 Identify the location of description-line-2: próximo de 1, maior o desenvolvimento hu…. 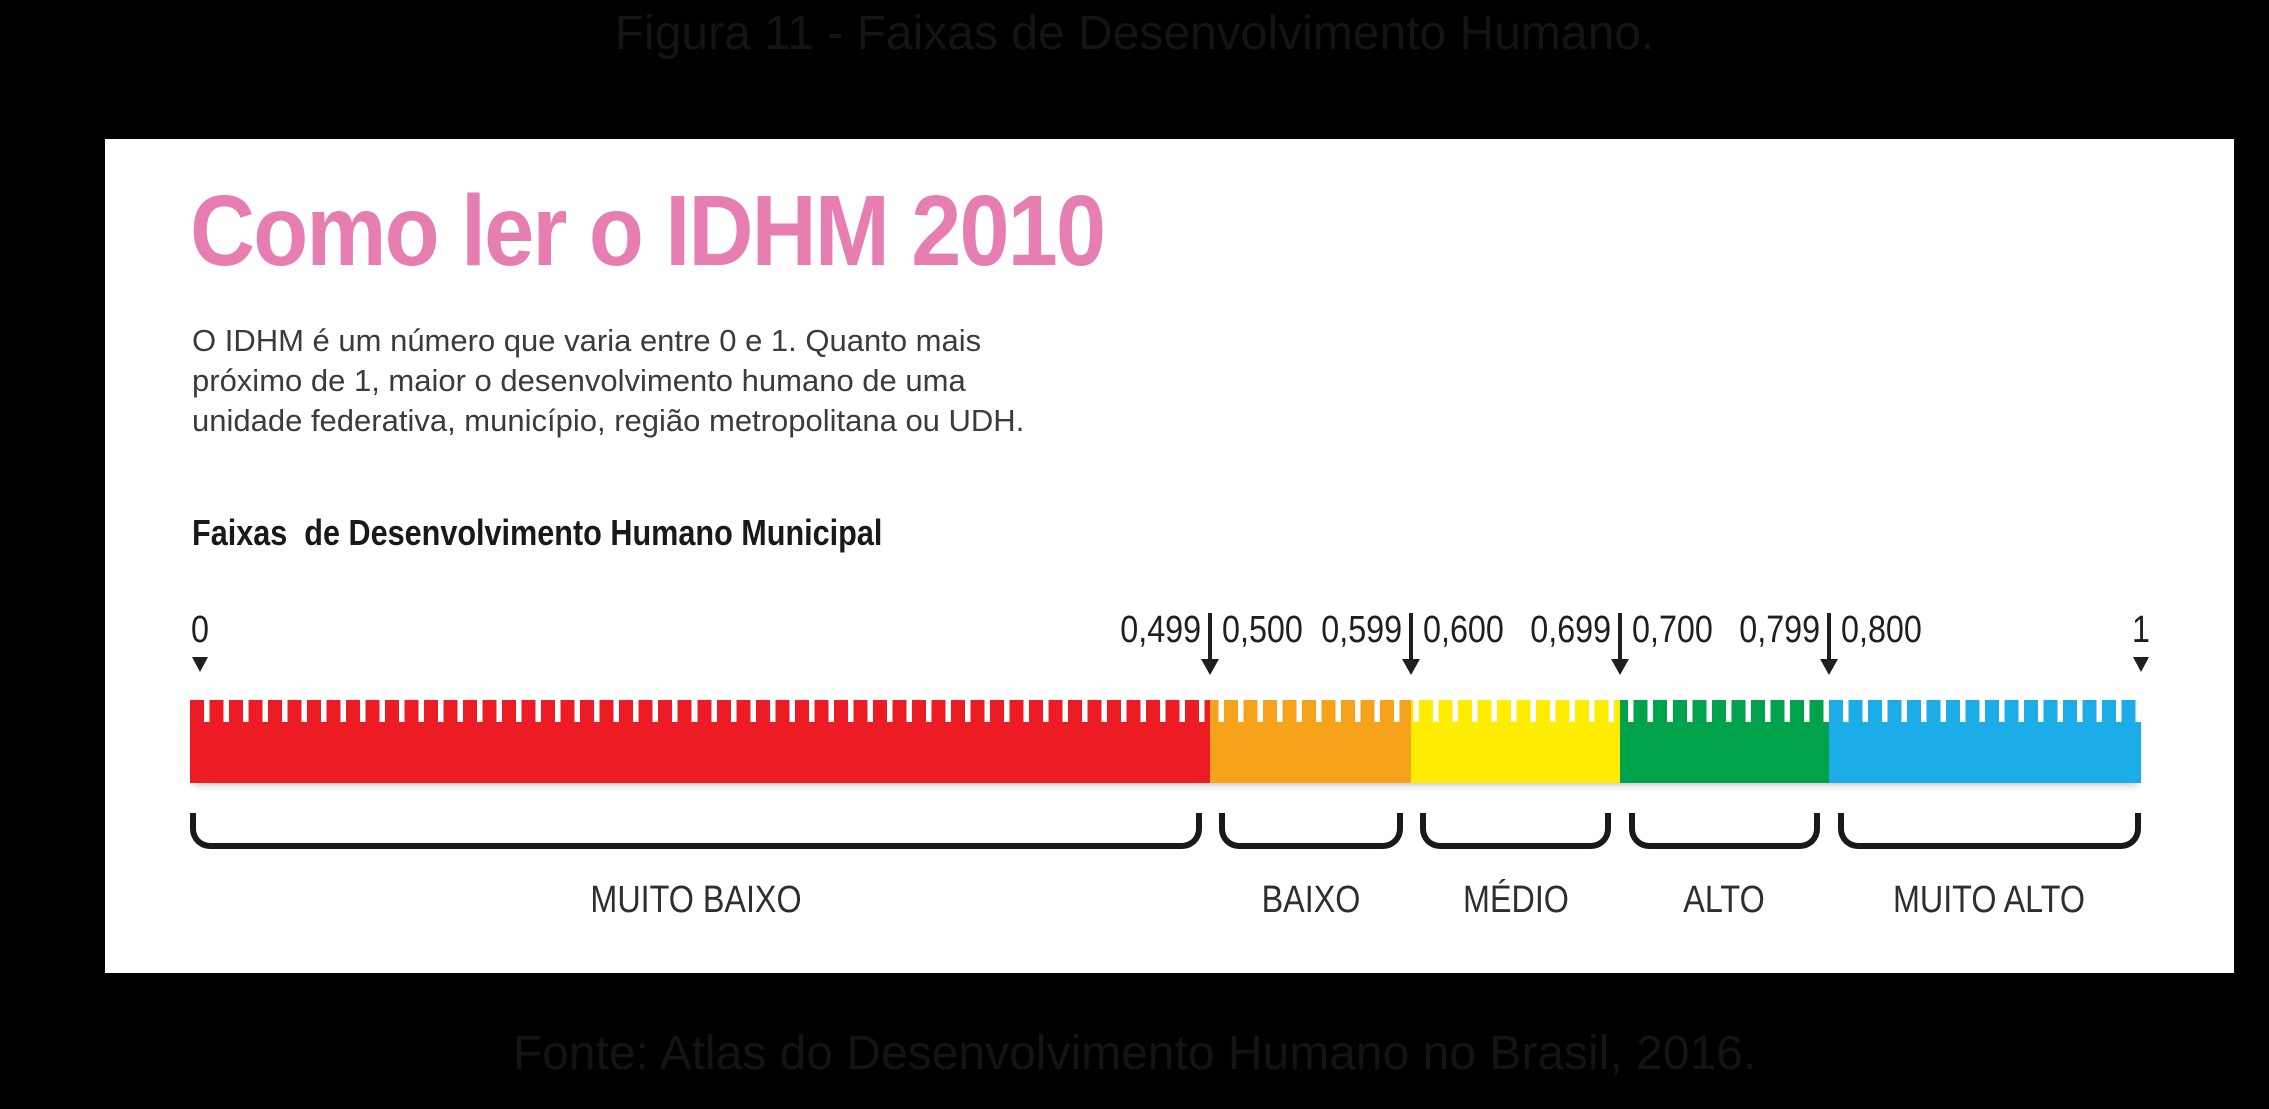
(579, 380).